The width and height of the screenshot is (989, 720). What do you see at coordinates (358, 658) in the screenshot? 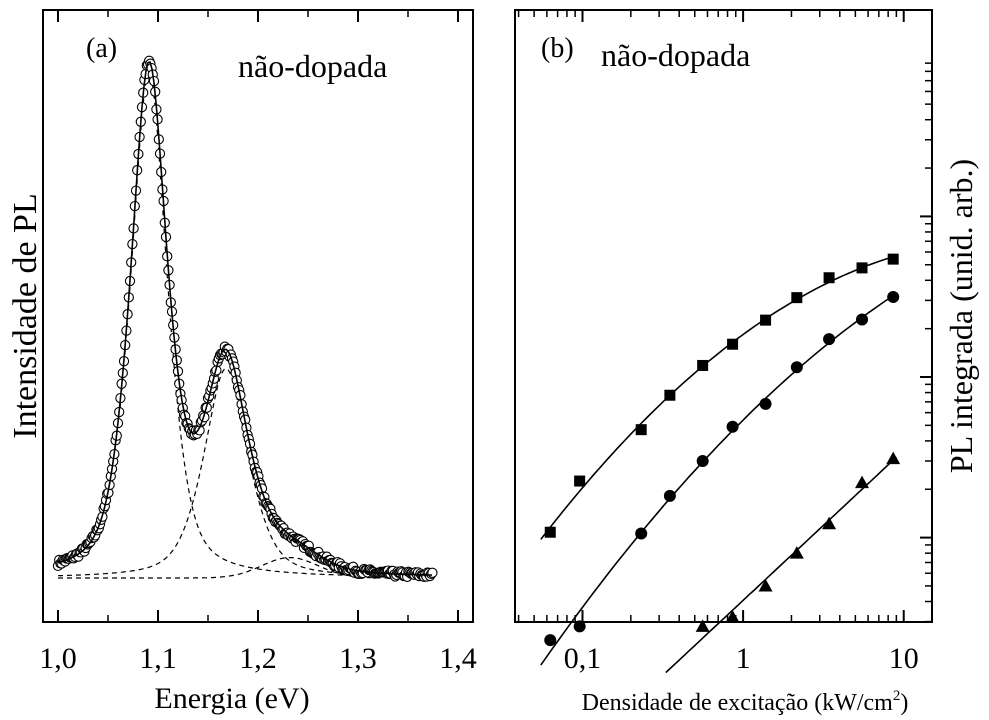
I see `panel-a-xtick-label: 1,3` at bounding box center [358, 658].